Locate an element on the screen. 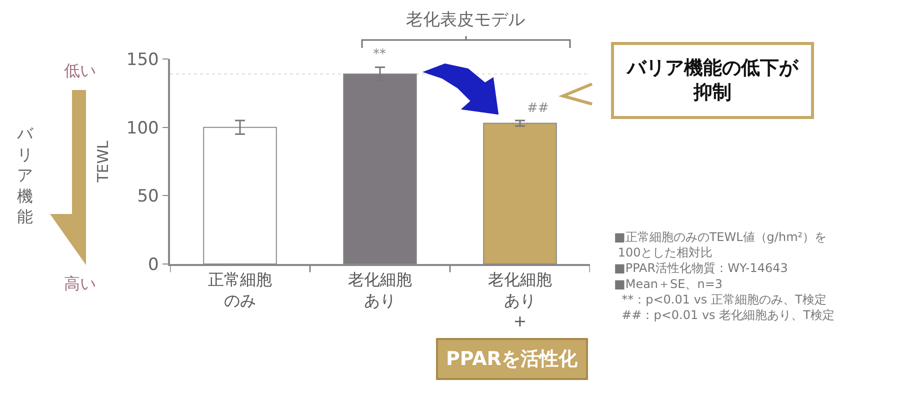  annotation: ** is located at coordinates (379, 54).